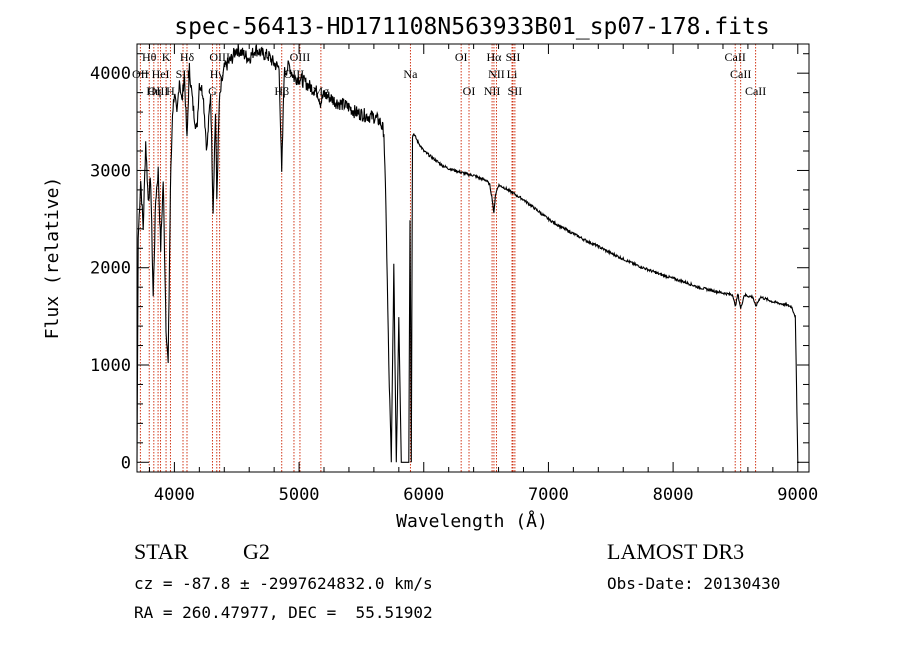  What do you see at coordinates (161, 551) in the screenshot?
I see `object-class: STAR` at bounding box center [161, 551].